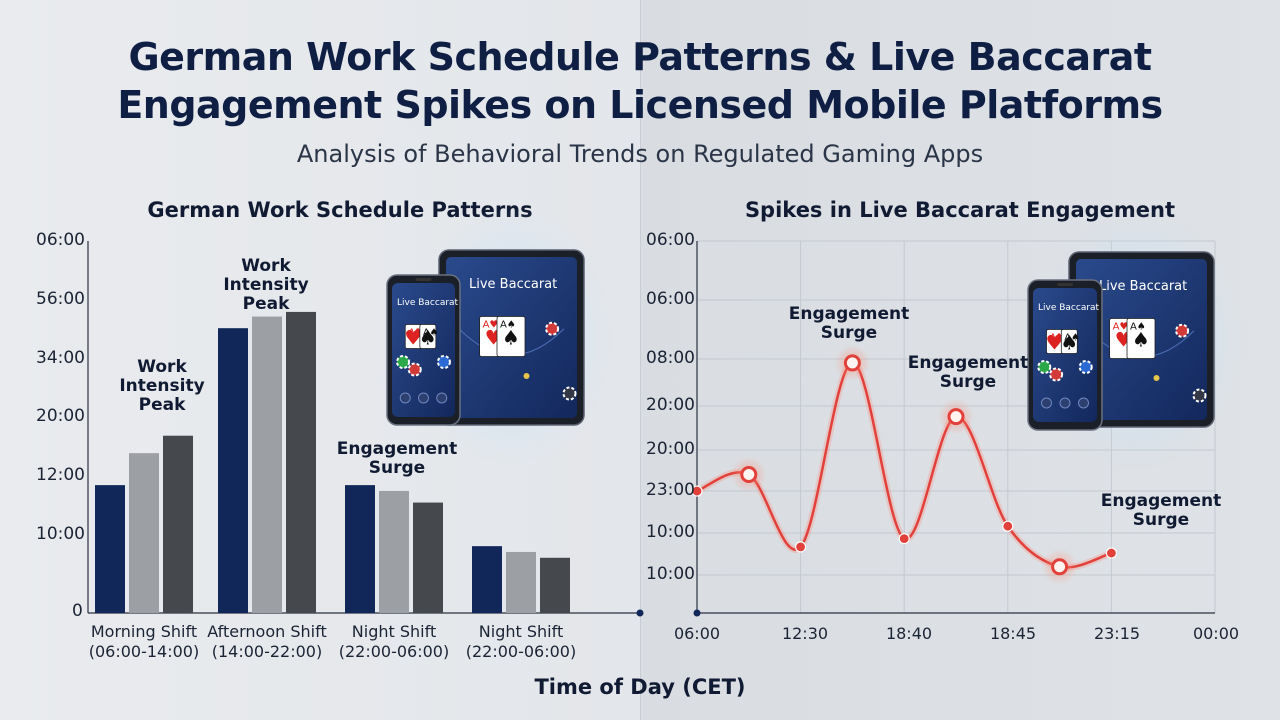 Image resolution: width=1280 pixels, height=720 pixels. What do you see at coordinates (60, 240) in the screenshot?
I see `bar-y-tick-label: 06:00` at bounding box center [60, 240].